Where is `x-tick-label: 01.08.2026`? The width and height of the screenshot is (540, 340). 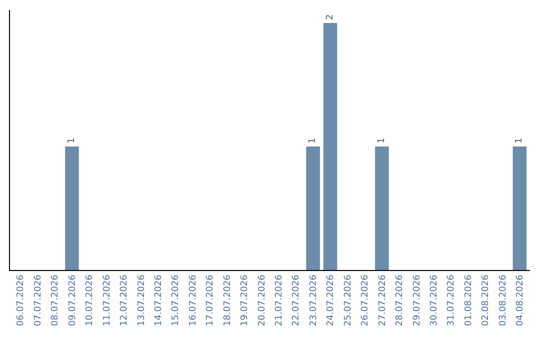
x-tick-label: 01.08.2026 is located at coordinates (469, 300).